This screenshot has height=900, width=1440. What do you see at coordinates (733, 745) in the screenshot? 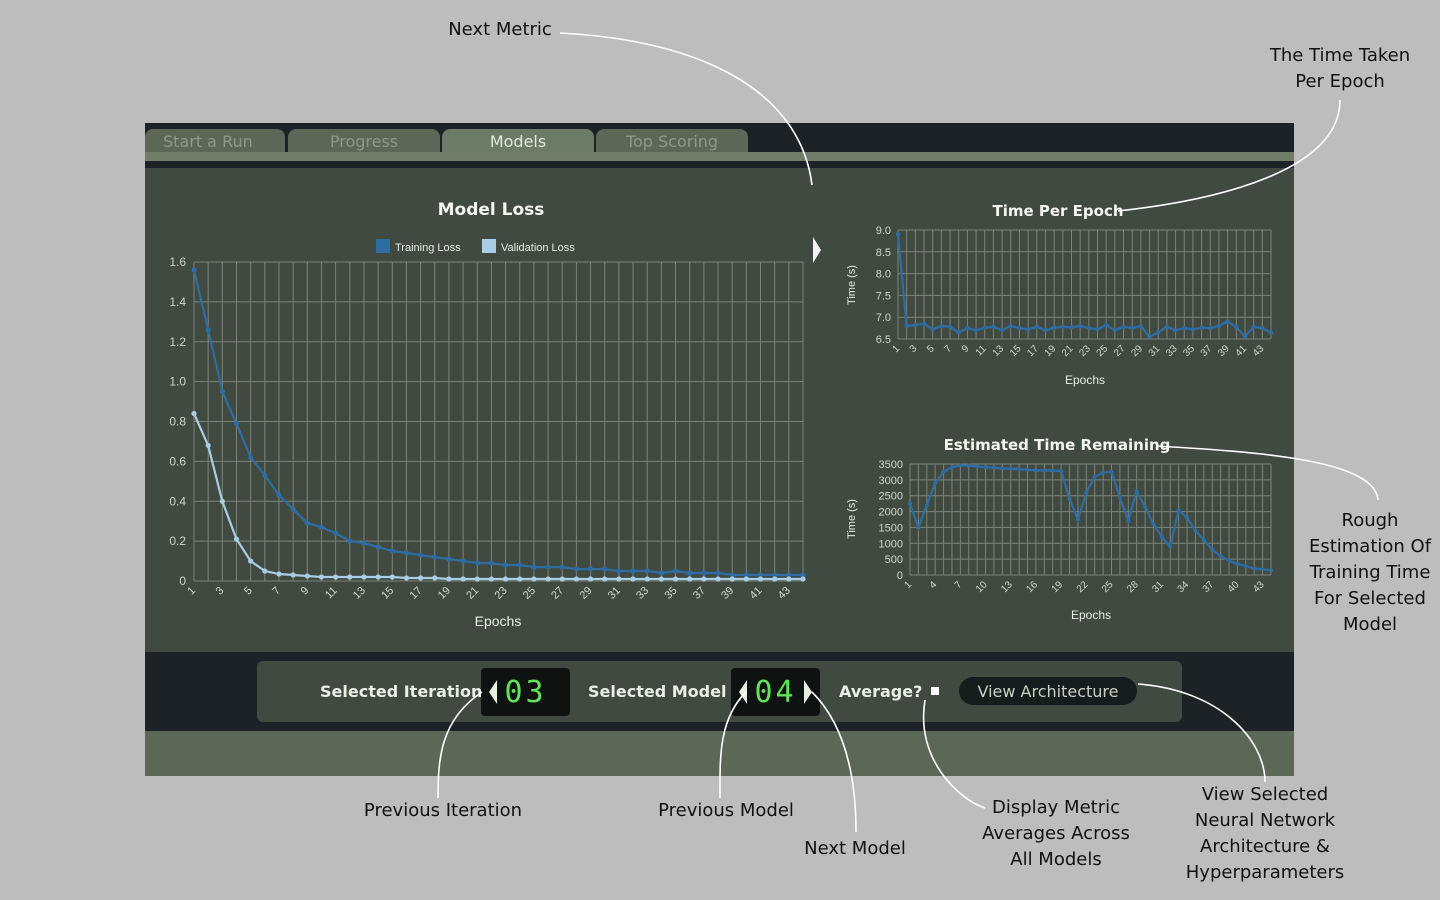
I see `leader-previous-model` at bounding box center [733, 745].